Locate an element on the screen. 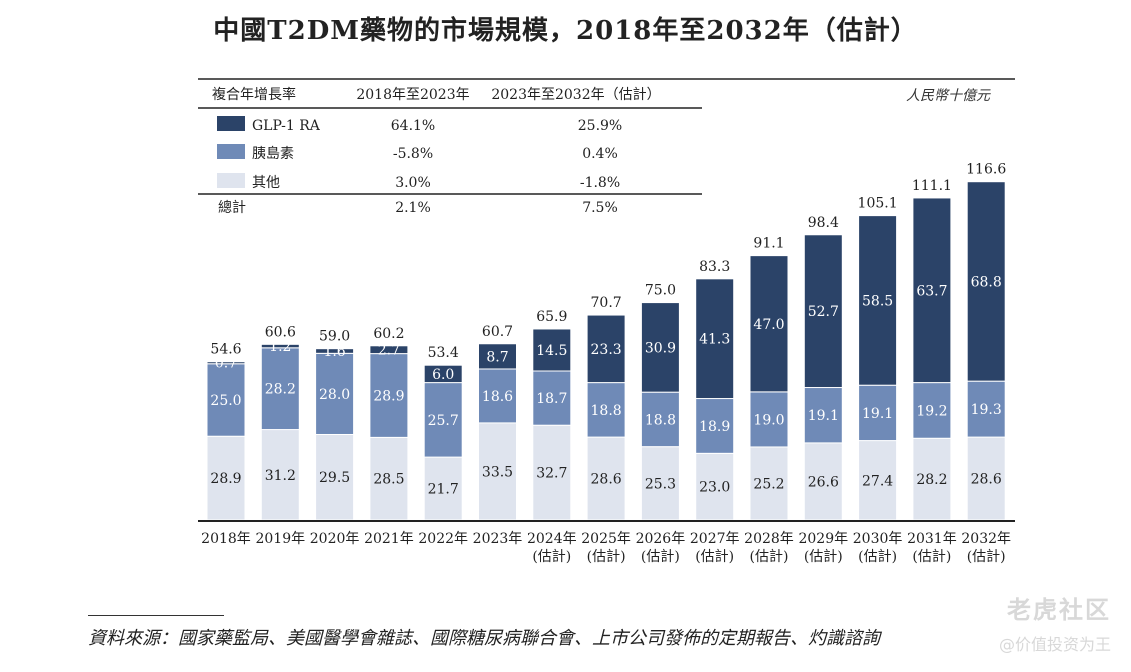  legend-label-3: 總計 is located at coordinates (232, 207).